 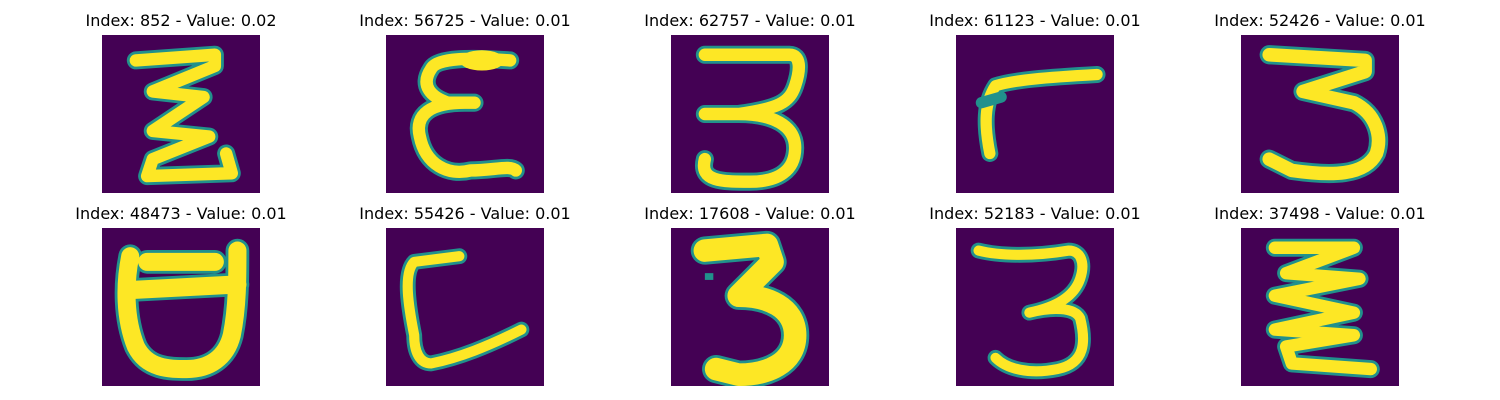 I want to click on panel-title: Index: 37498 - Value: 0.01, so click(x=1320, y=213).